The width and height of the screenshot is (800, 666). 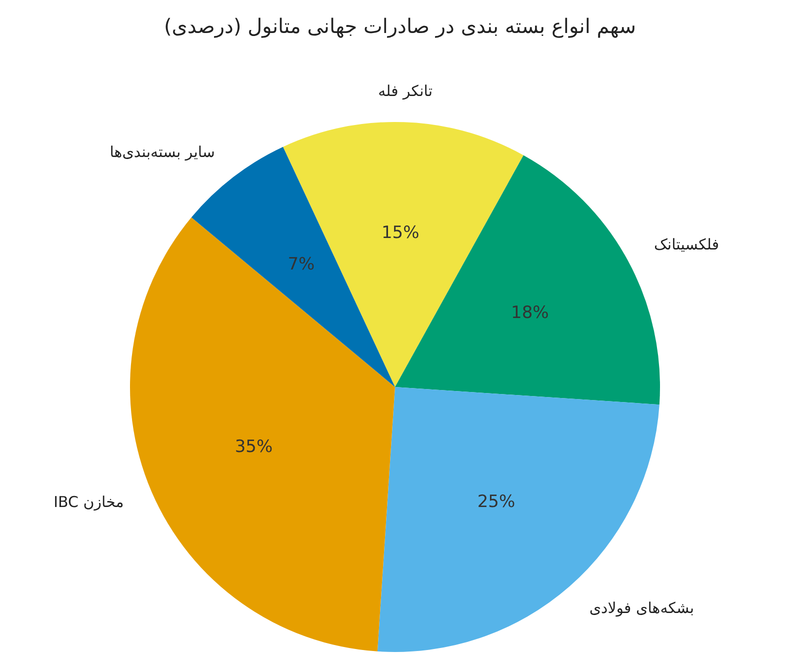 What do you see at coordinates (687, 245) in the screenshot?
I see `slice-label: فلکسیتانک` at bounding box center [687, 245].